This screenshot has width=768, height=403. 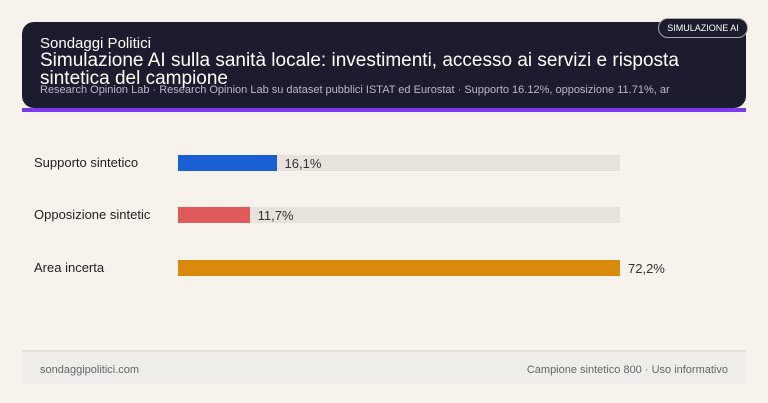 I want to click on value-label: 72,2%, so click(x=646, y=268).